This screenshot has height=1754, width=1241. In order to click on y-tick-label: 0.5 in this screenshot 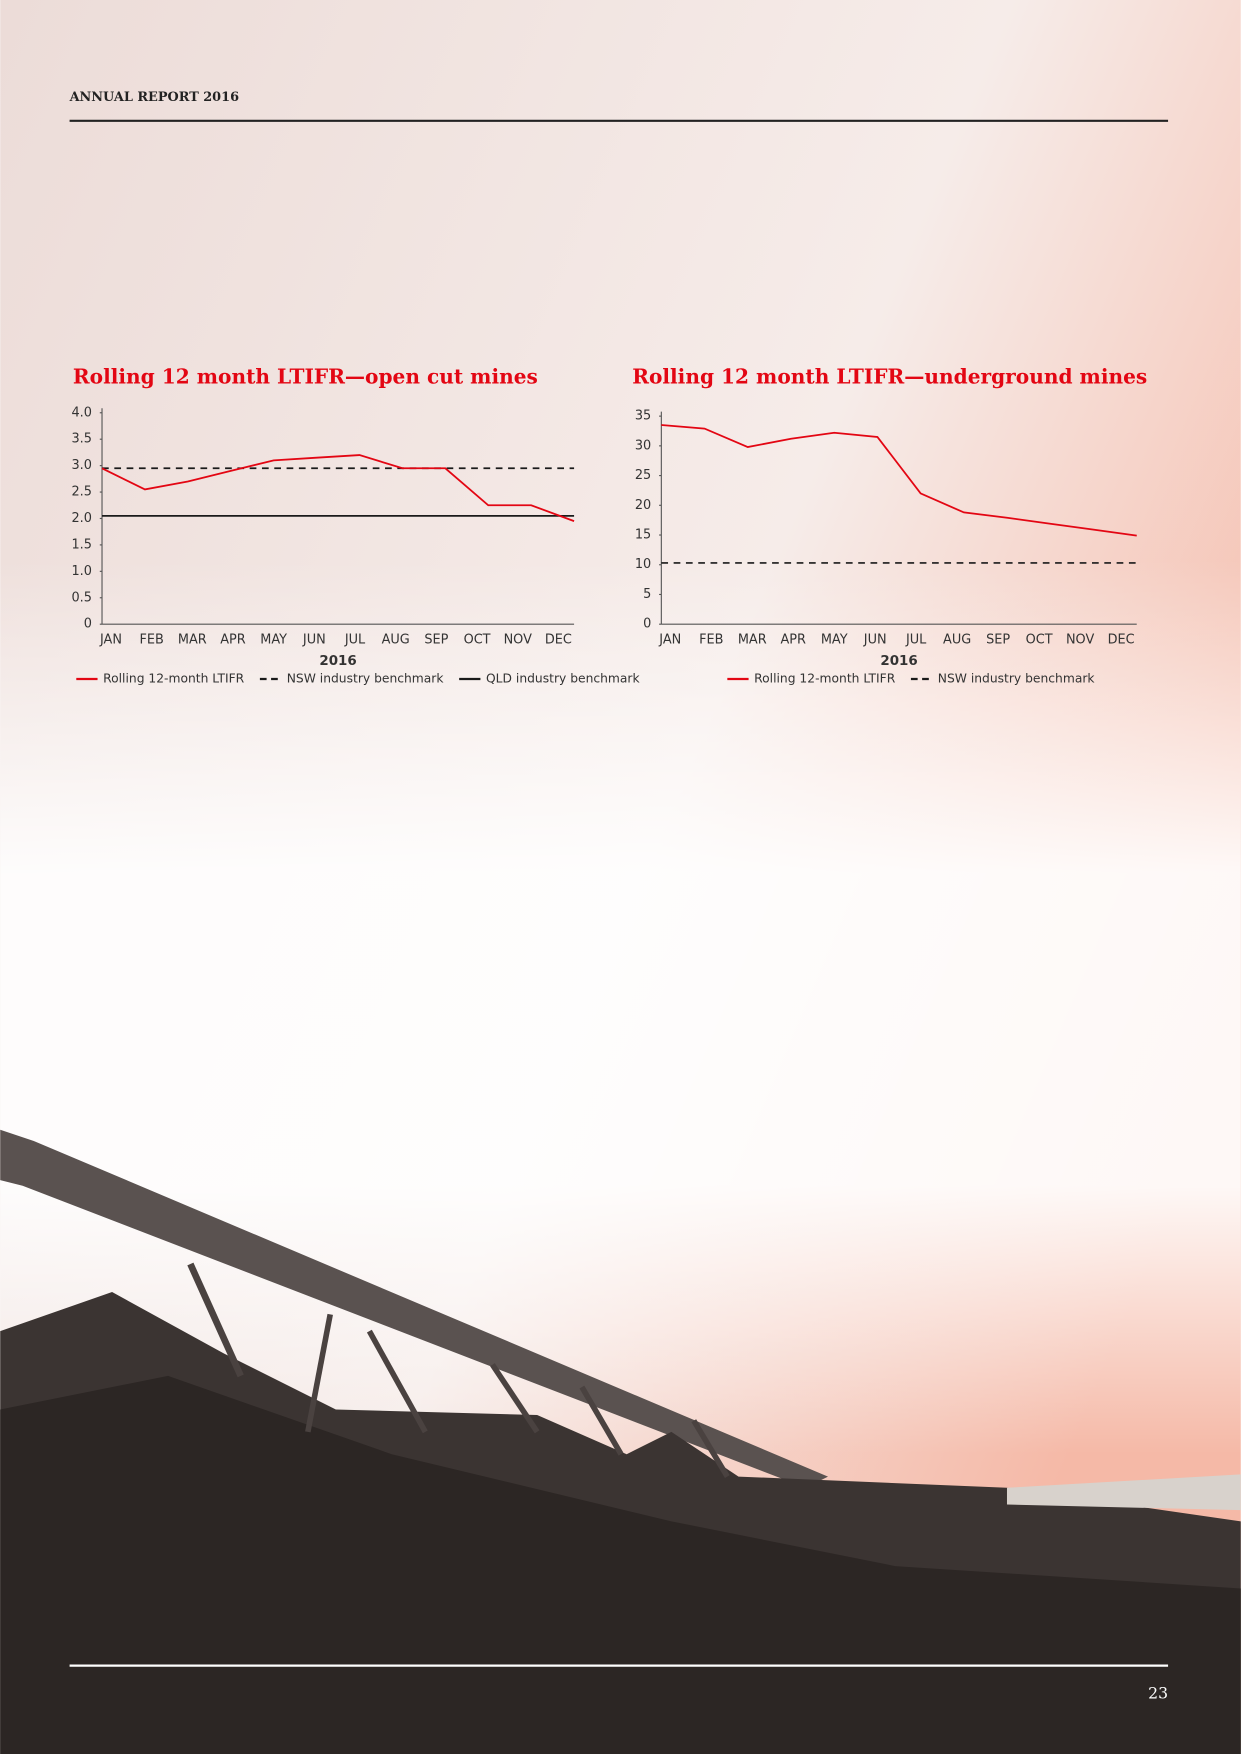, I will do `click(81, 597)`.